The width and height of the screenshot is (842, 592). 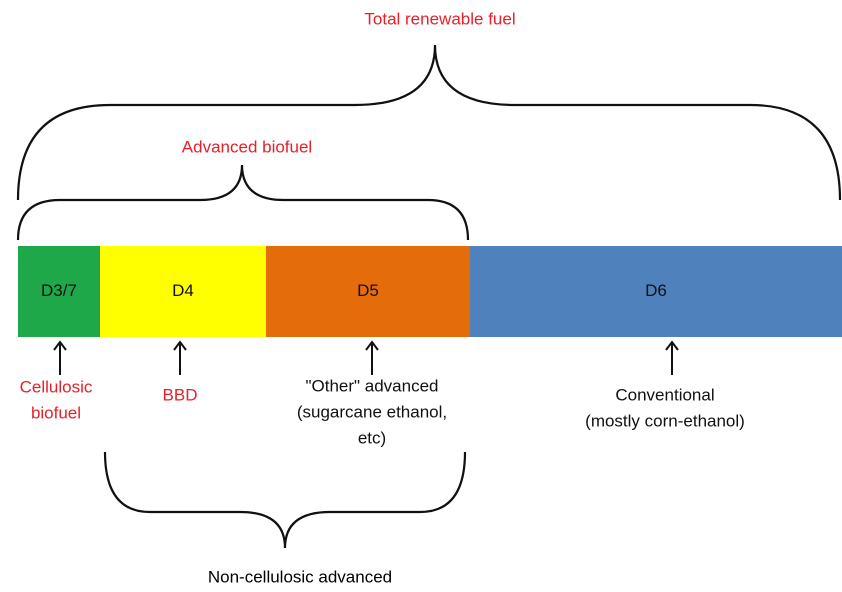 What do you see at coordinates (665, 420) in the screenshot?
I see `description-line: (mostly corn-ethanol)` at bounding box center [665, 420].